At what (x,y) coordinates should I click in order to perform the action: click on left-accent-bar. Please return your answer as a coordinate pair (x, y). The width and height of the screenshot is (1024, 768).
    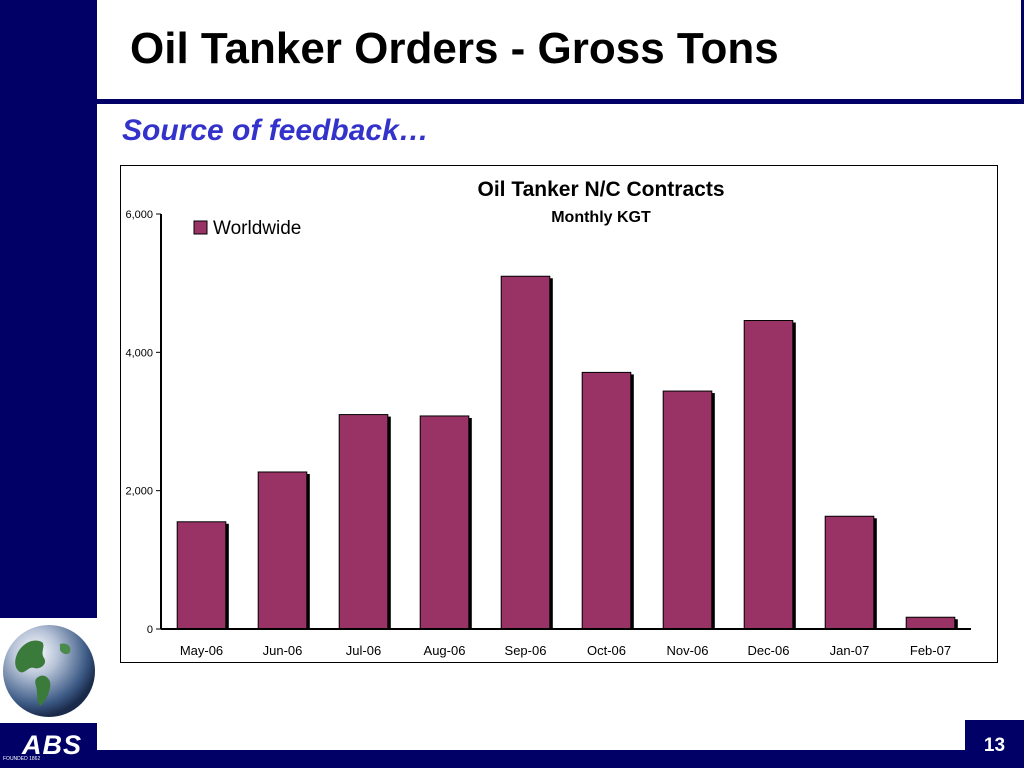
    Looking at the image, I should click on (48, 309).